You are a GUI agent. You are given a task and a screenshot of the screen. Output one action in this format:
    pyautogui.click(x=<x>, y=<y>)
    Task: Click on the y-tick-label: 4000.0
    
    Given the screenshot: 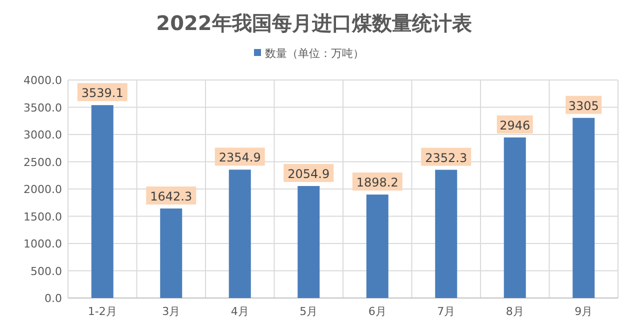 What is the action you would take?
    pyautogui.click(x=43, y=80)
    